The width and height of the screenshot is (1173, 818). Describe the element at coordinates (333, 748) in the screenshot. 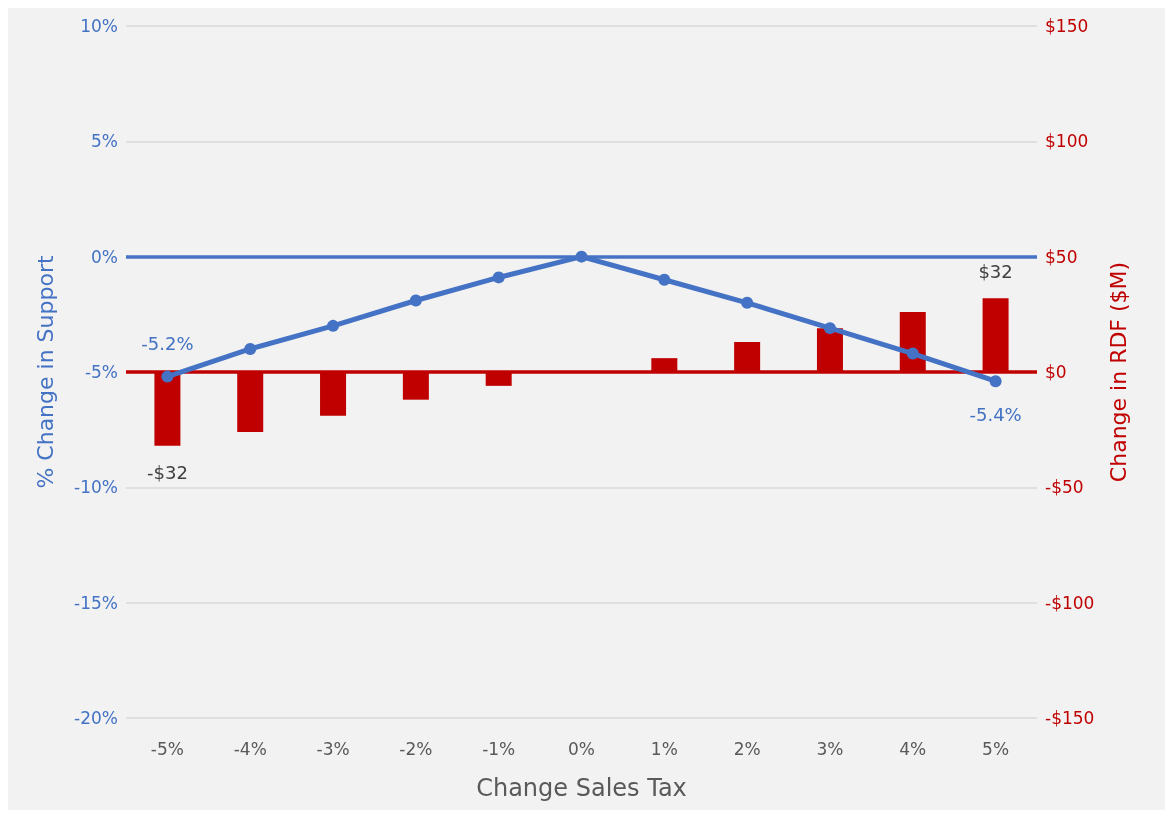

I see `x-tick-label: -3%` at that location.